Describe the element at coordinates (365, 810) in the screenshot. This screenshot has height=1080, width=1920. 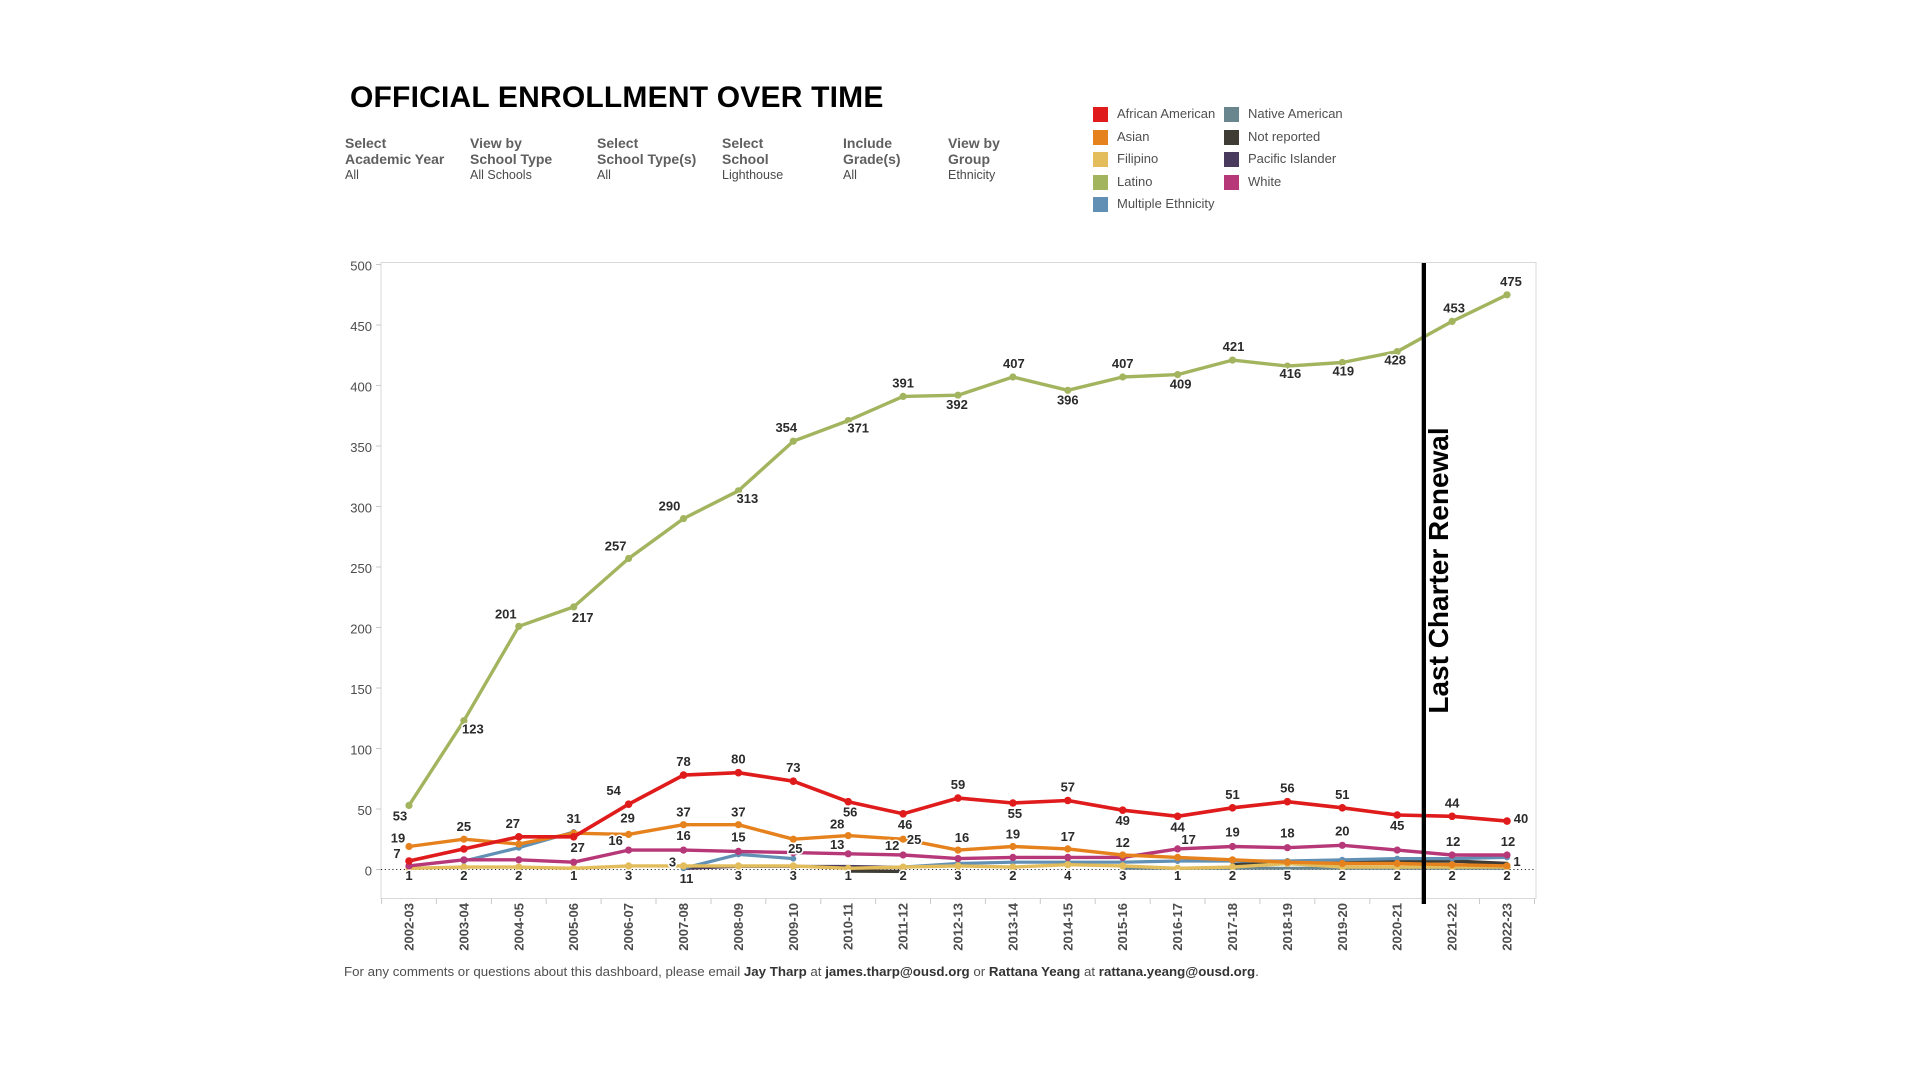
I see `svg-text: 50` at that location.